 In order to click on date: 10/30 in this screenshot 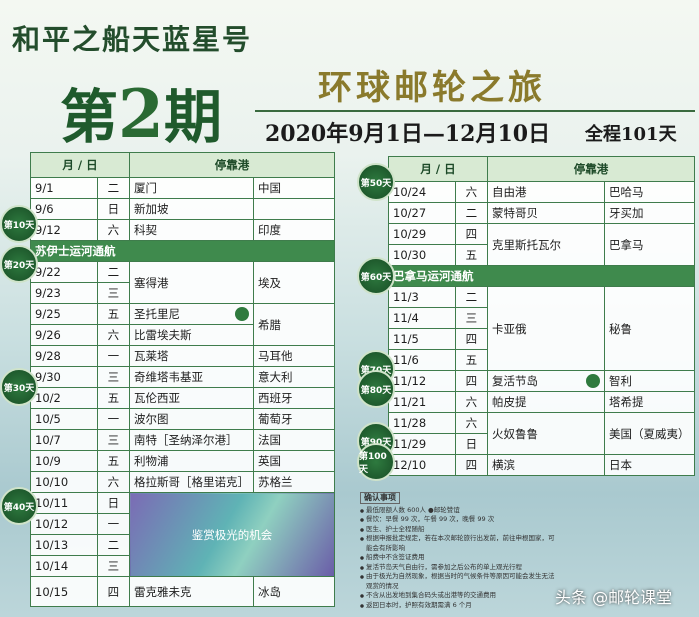, I will do `click(422, 255)`.